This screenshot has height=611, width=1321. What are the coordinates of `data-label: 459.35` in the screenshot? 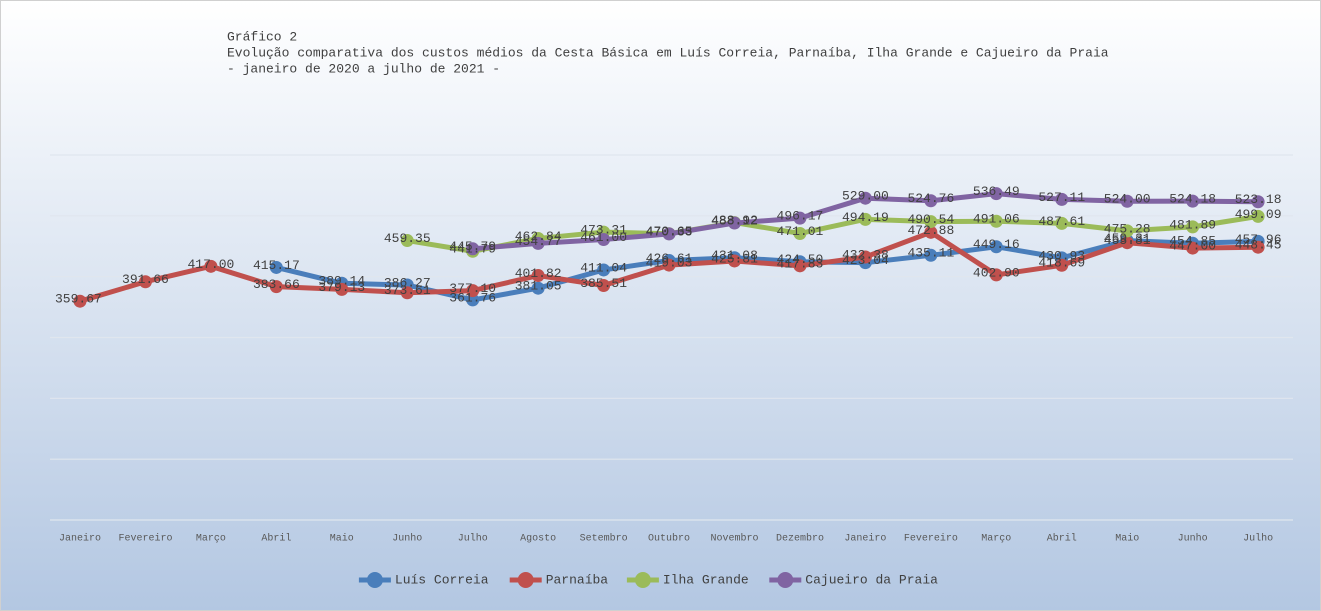 It's located at (407, 238).